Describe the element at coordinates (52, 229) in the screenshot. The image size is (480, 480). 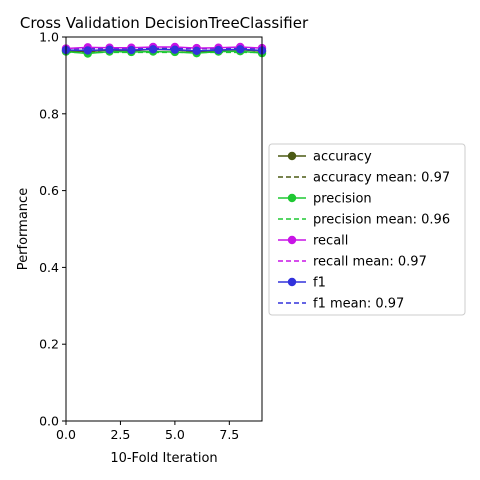
I see `y-axis: 0.0 0.2 0.4 0.6 0.8 1.0` at that location.